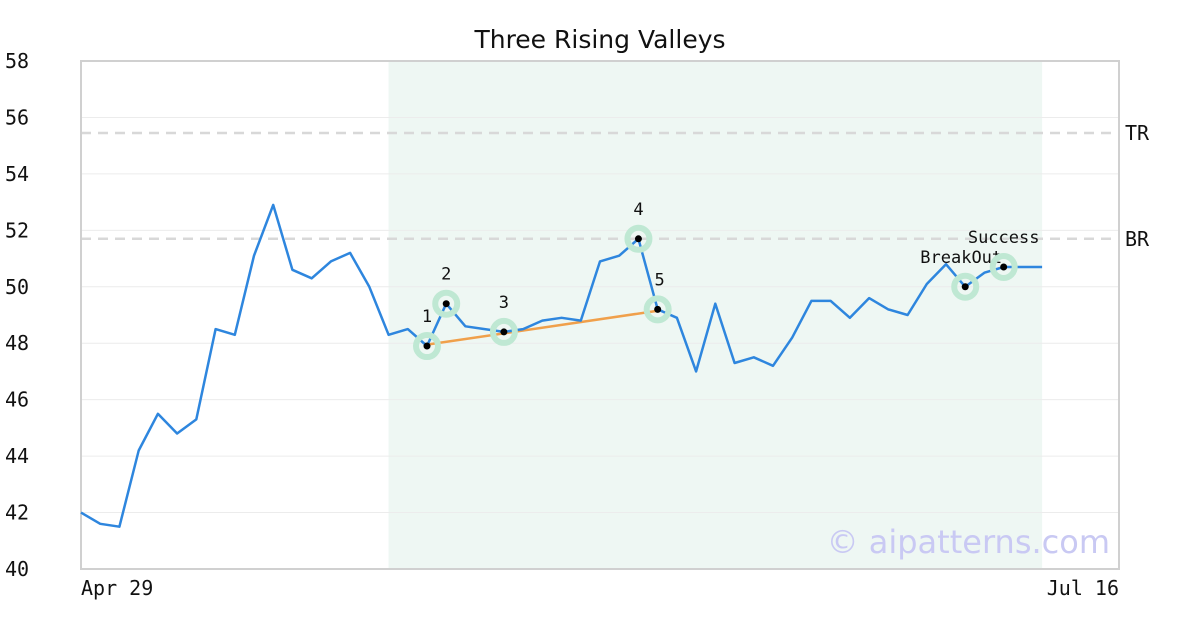 This screenshot has height=630, width=1200. Describe the element at coordinates (17, 174) in the screenshot. I see `y-tick-label: 54` at that location.